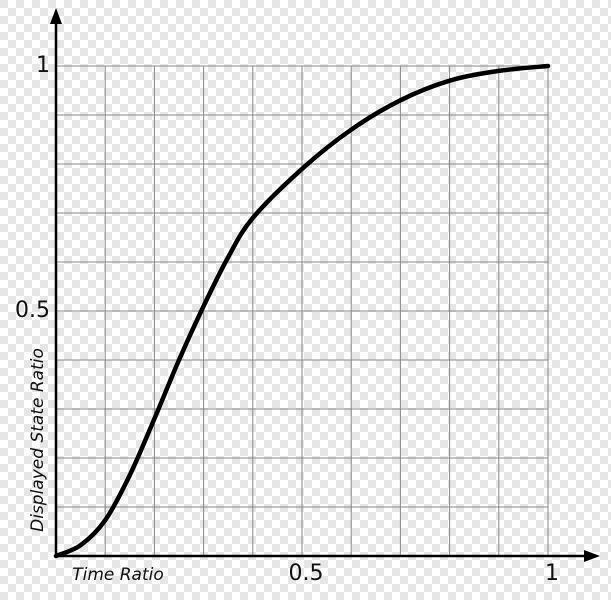 This screenshot has width=611, height=600. I want to click on y-arrow, so click(56, 16).